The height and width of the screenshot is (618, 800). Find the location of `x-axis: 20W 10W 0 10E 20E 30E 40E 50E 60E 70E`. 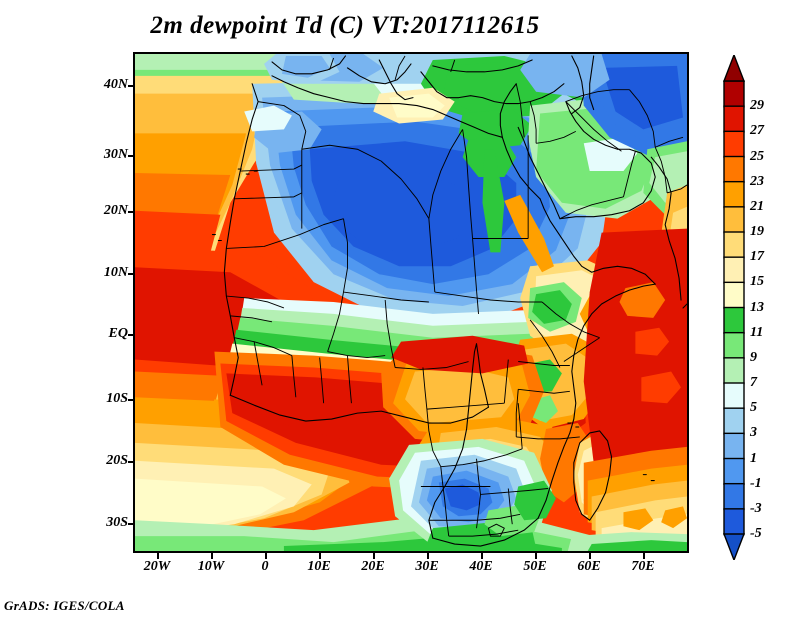

x-axis: 20W 10W 0 10E 20E 30E 40E 50E 60E 70E is located at coordinates (400, 571).